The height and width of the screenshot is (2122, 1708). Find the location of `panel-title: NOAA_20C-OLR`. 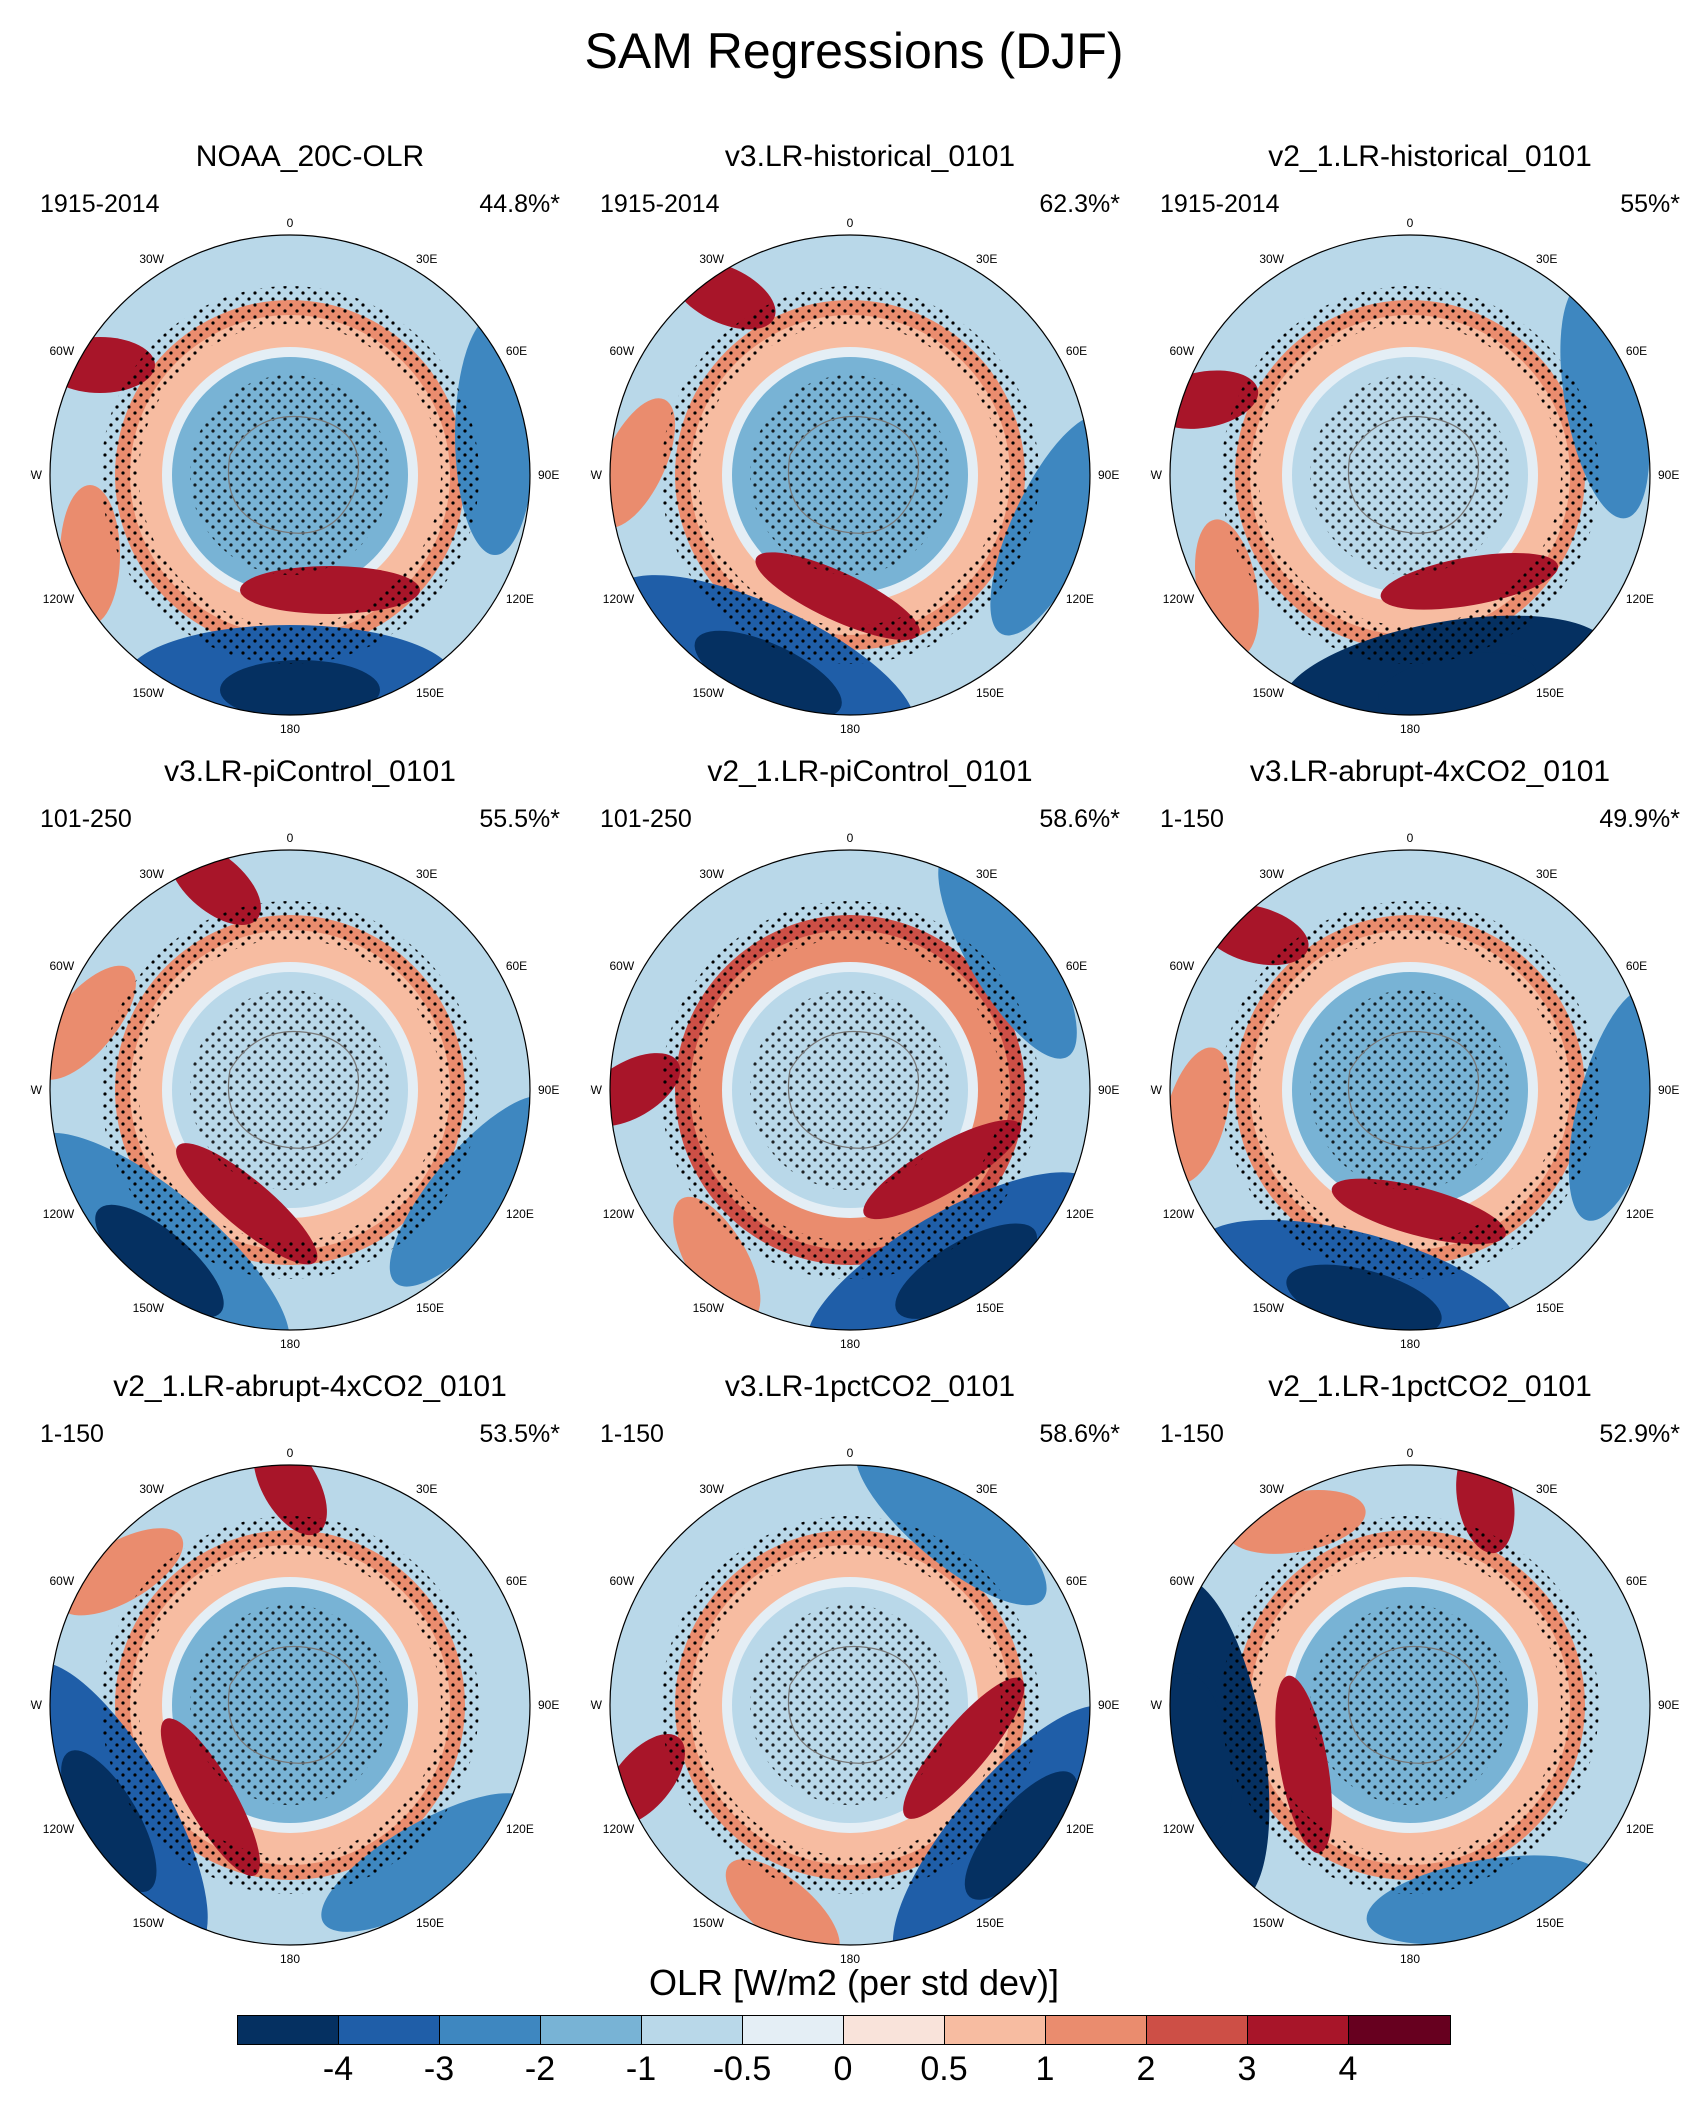

panel-title: NOAA_20C-OLR is located at coordinates (310, 156).